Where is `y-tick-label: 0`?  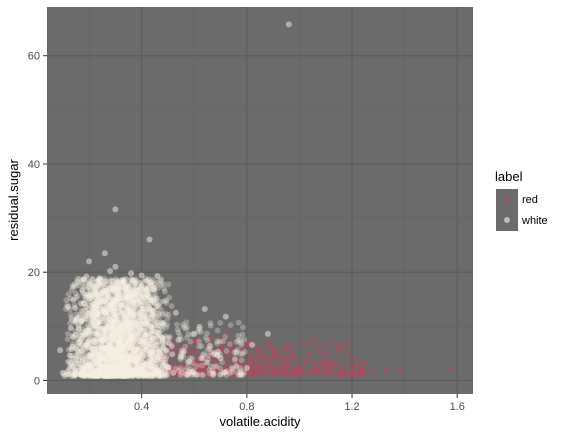
y-tick-label: 0 is located at coordinates (37, 381).